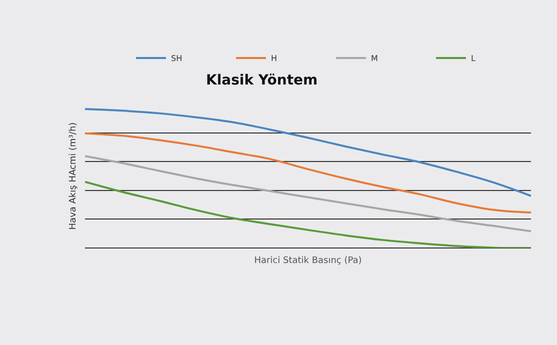 The height and width of the screenshot is (345, 557). Describe the element at coordinates (176, 59) in the screenshot. I see `legend-label: SH` at that location.